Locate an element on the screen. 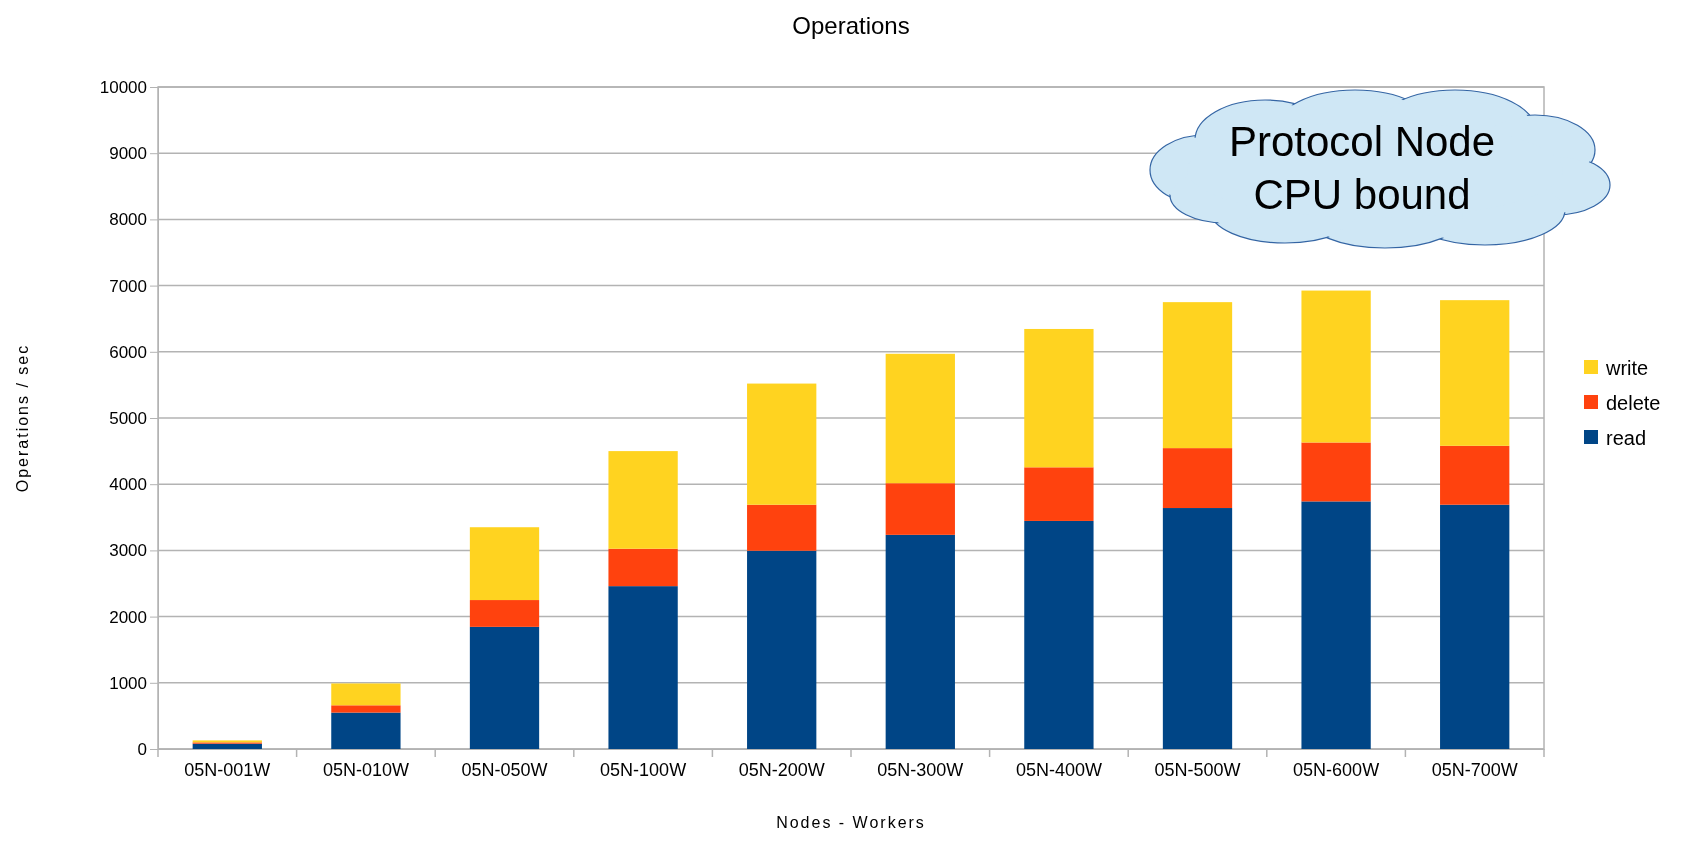  x-tick-label: 05N-200W is located at coordinates (781, 769).